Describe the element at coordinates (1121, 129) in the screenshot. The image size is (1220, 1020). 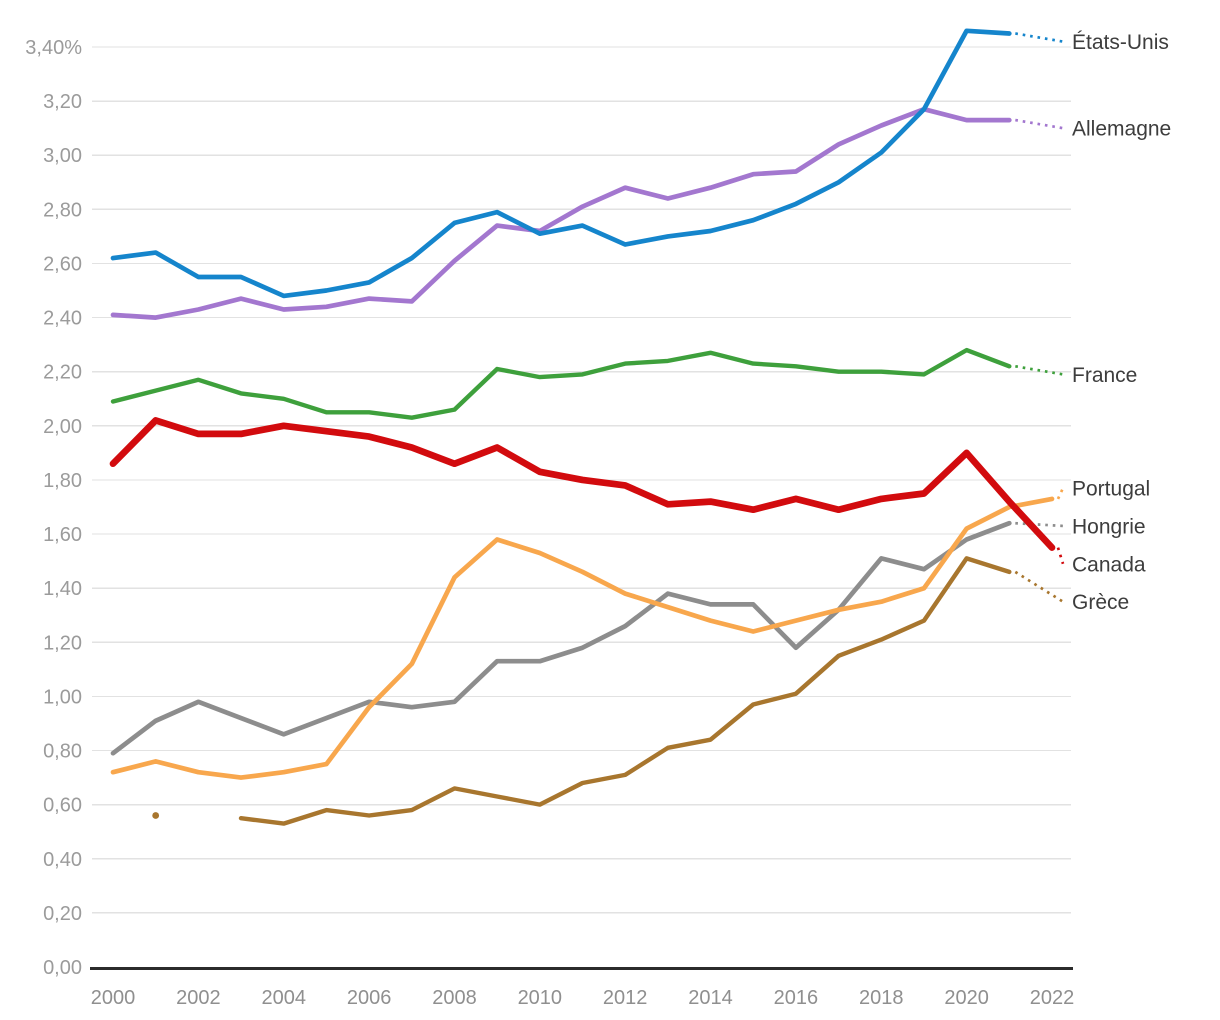
I see `series-label-allemagne: Allemagne` at that location.